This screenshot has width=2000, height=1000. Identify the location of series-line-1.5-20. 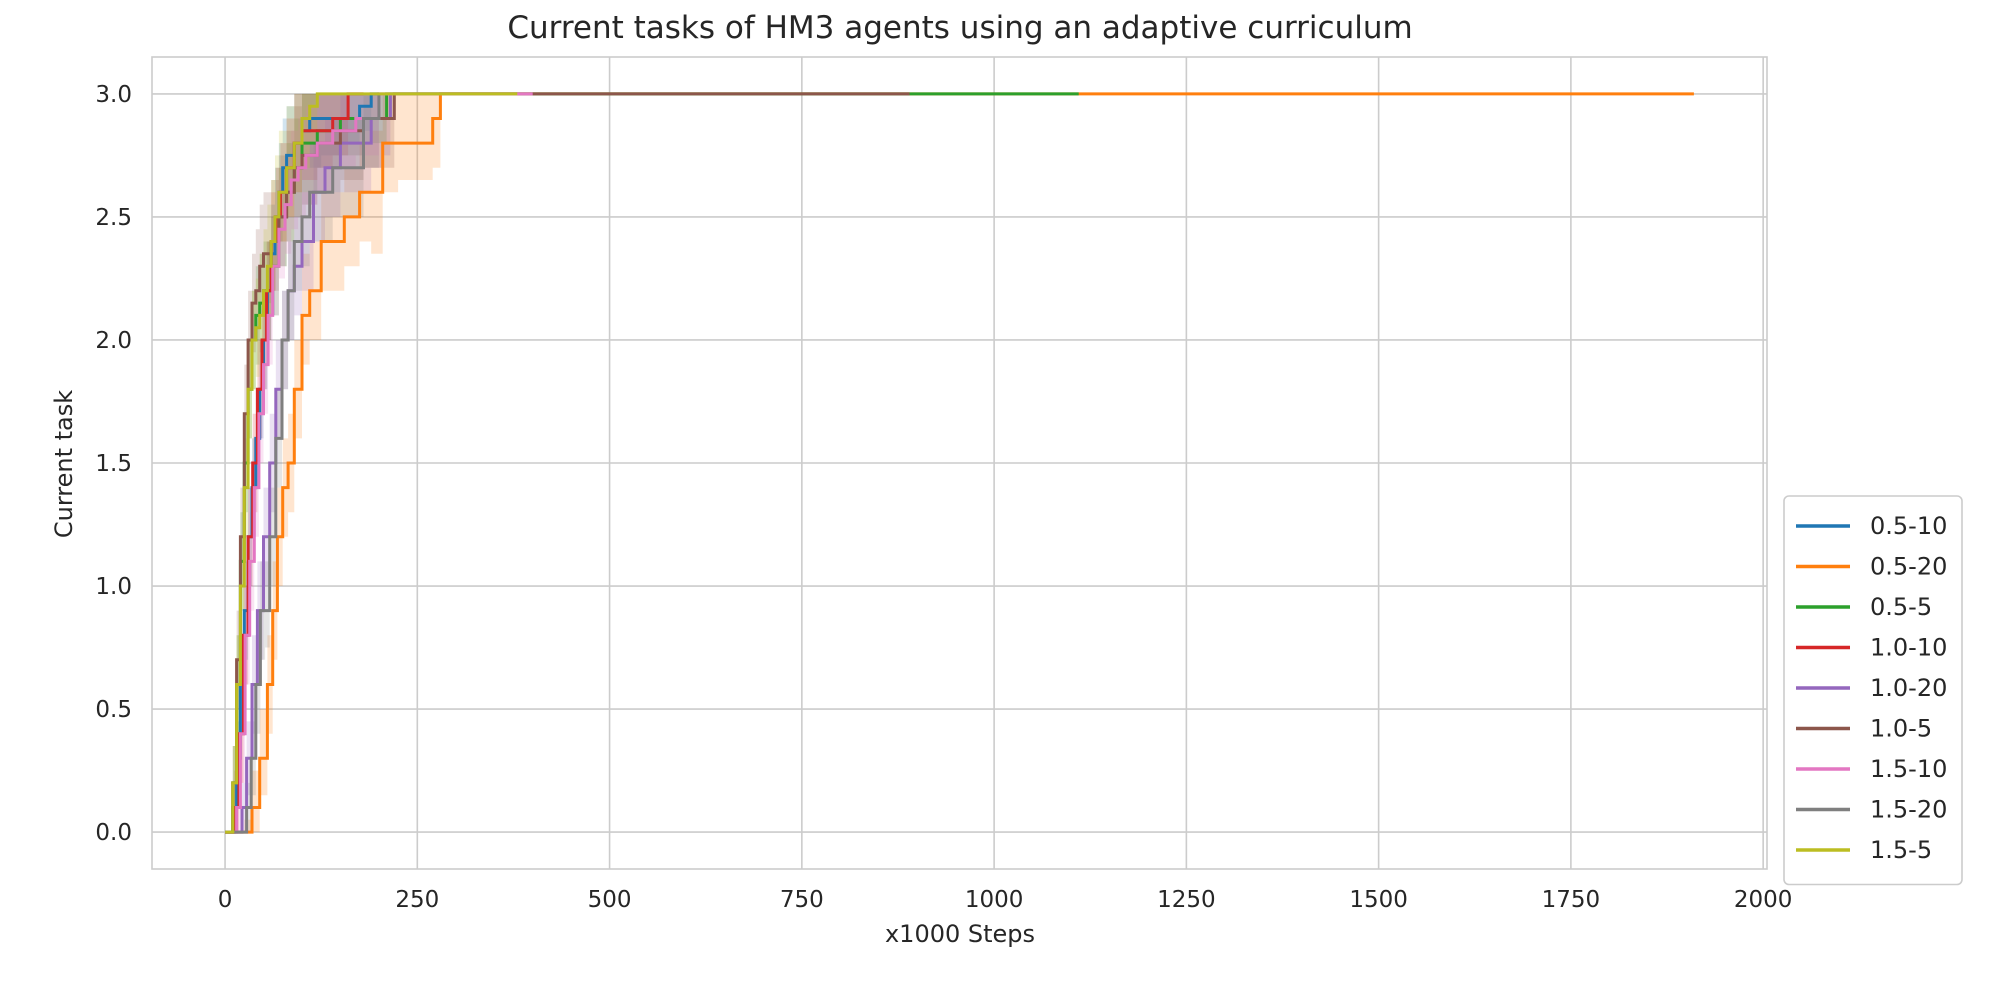
(303, 463).